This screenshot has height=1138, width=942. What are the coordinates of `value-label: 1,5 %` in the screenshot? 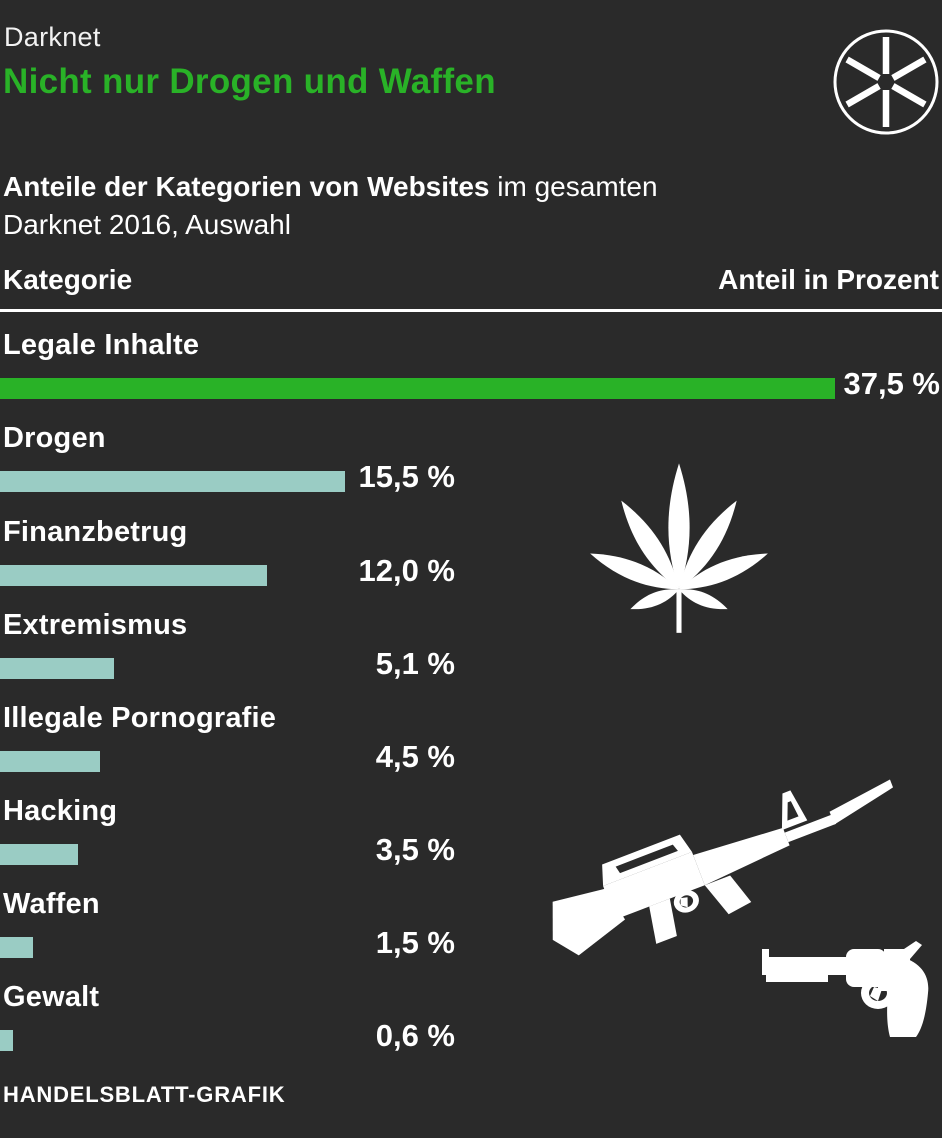 It's located at (415, 942).